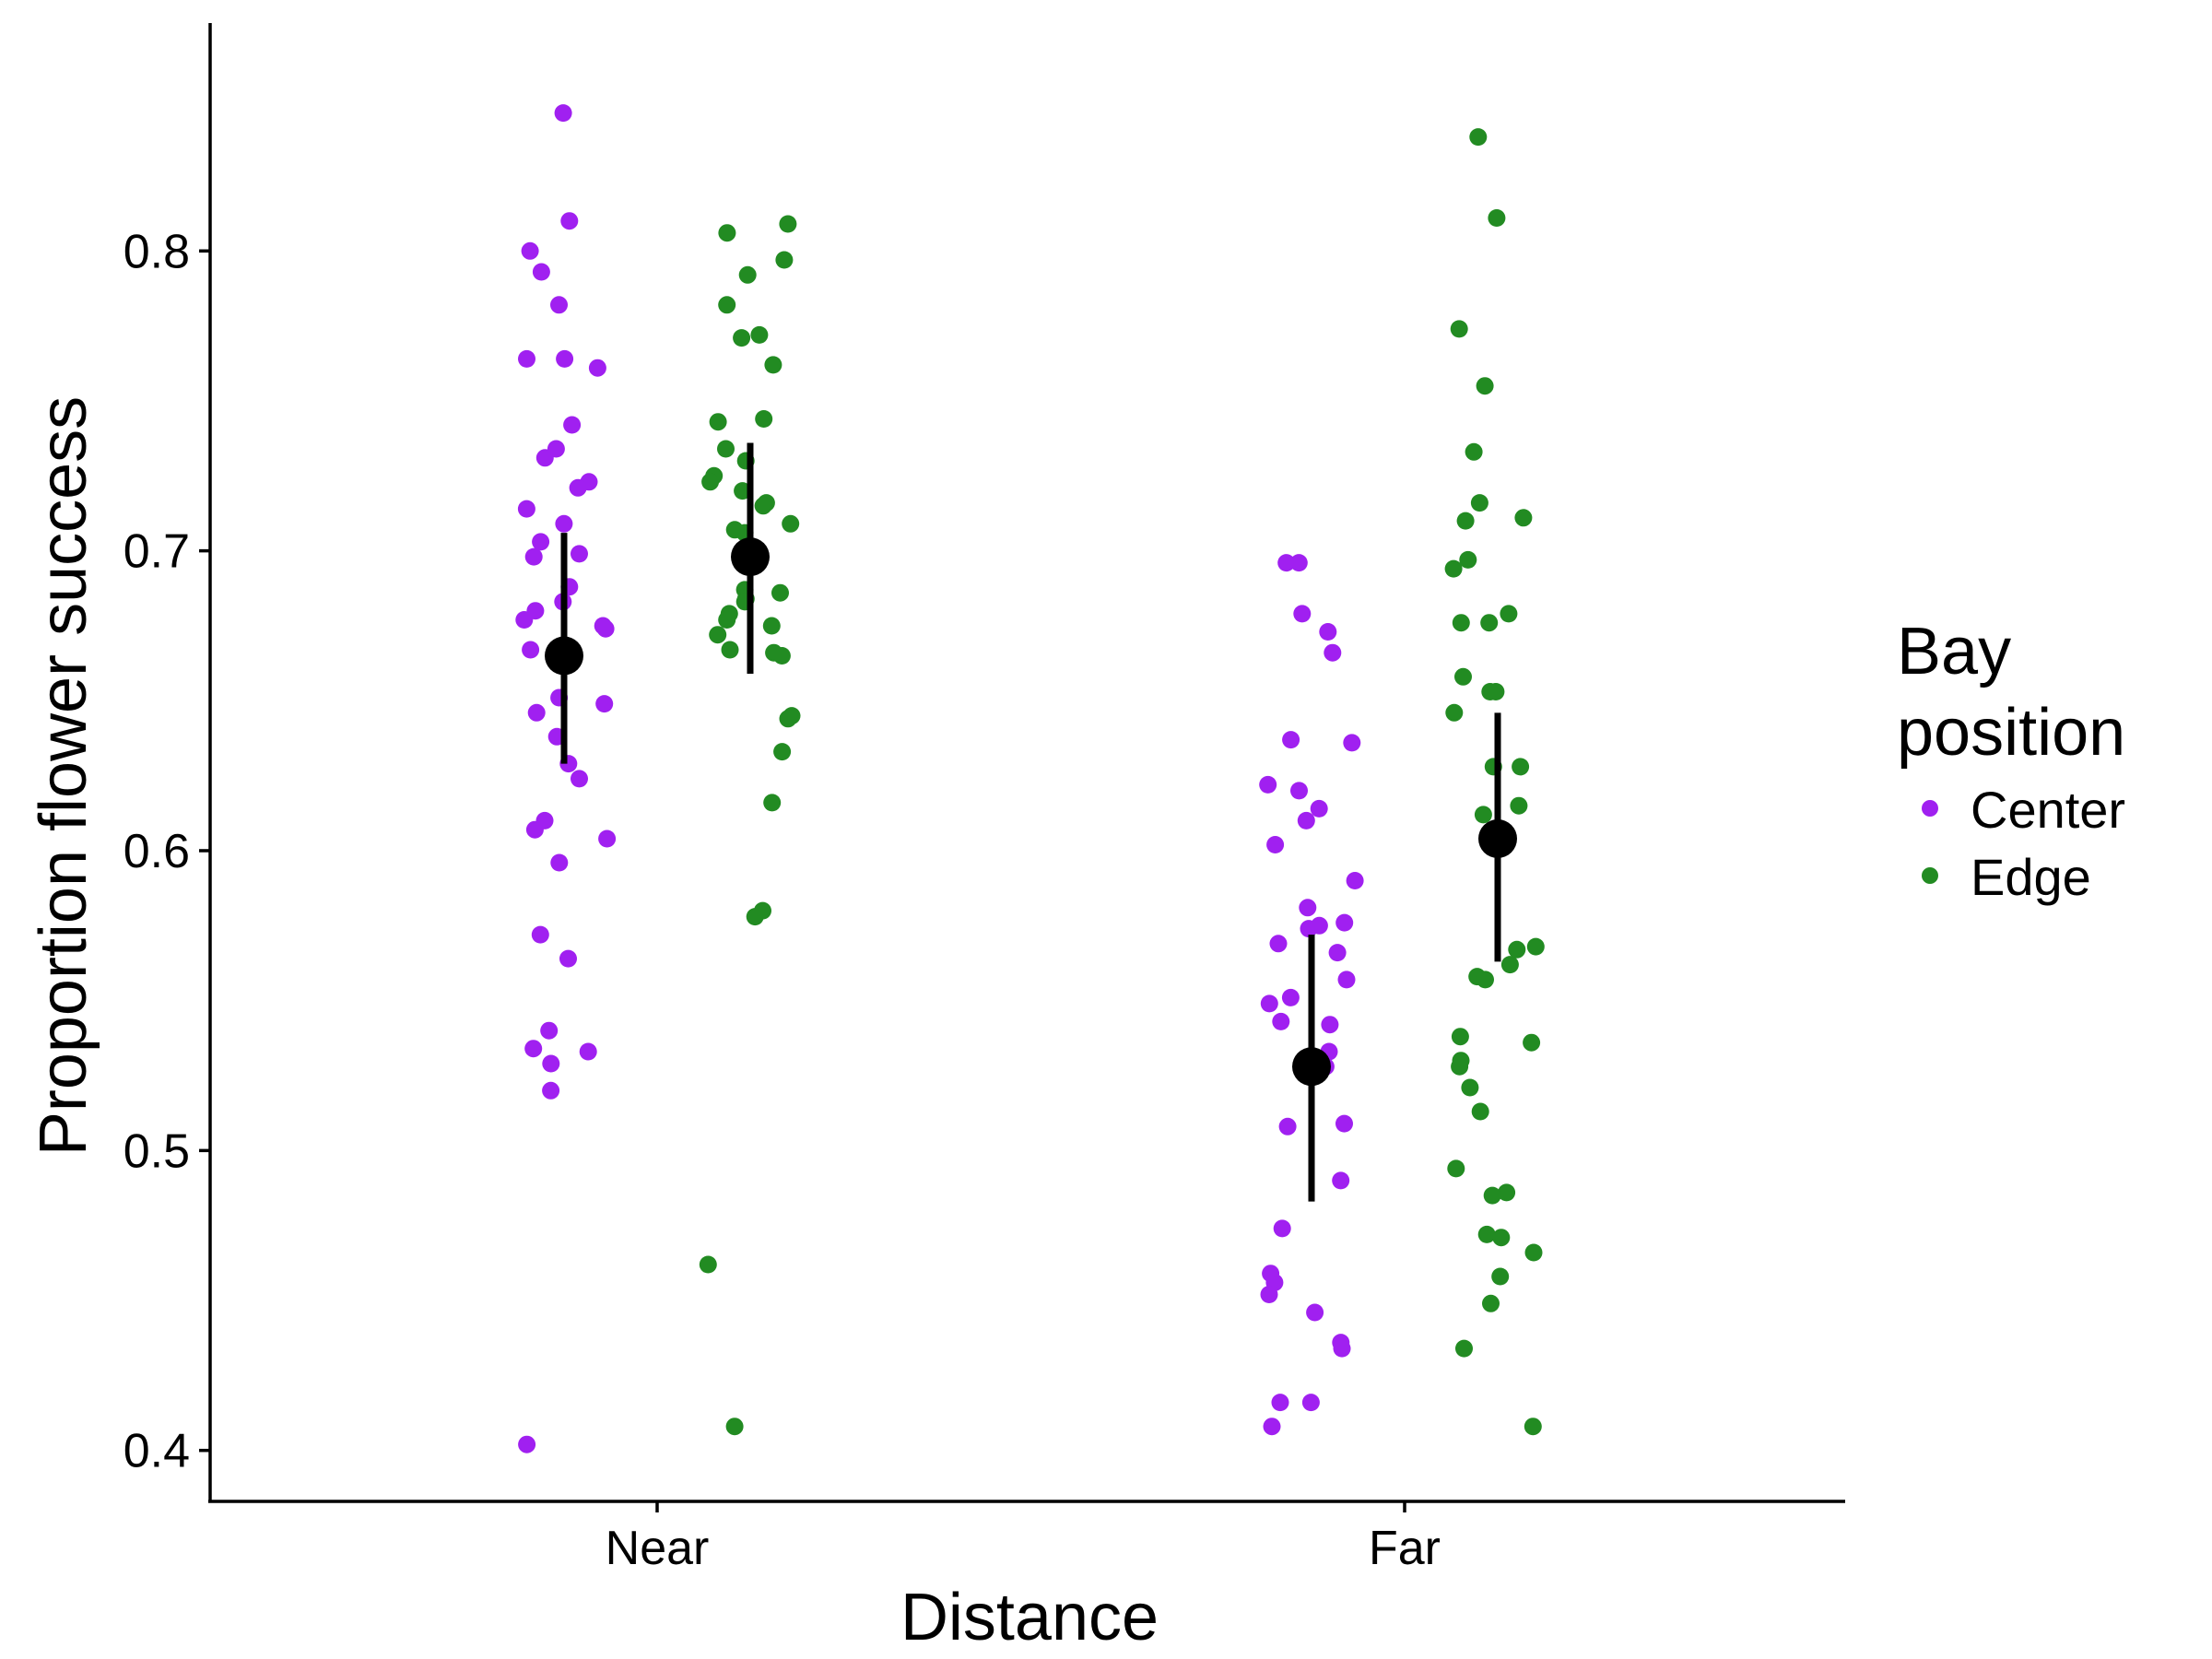 Image resolution: width=2212 pixels, height=1659 pixels. What do you see at coordinates (2011, 733) in the screenshot?
I see `legend-title-line-2: position` at bounding box center [2011, 733].